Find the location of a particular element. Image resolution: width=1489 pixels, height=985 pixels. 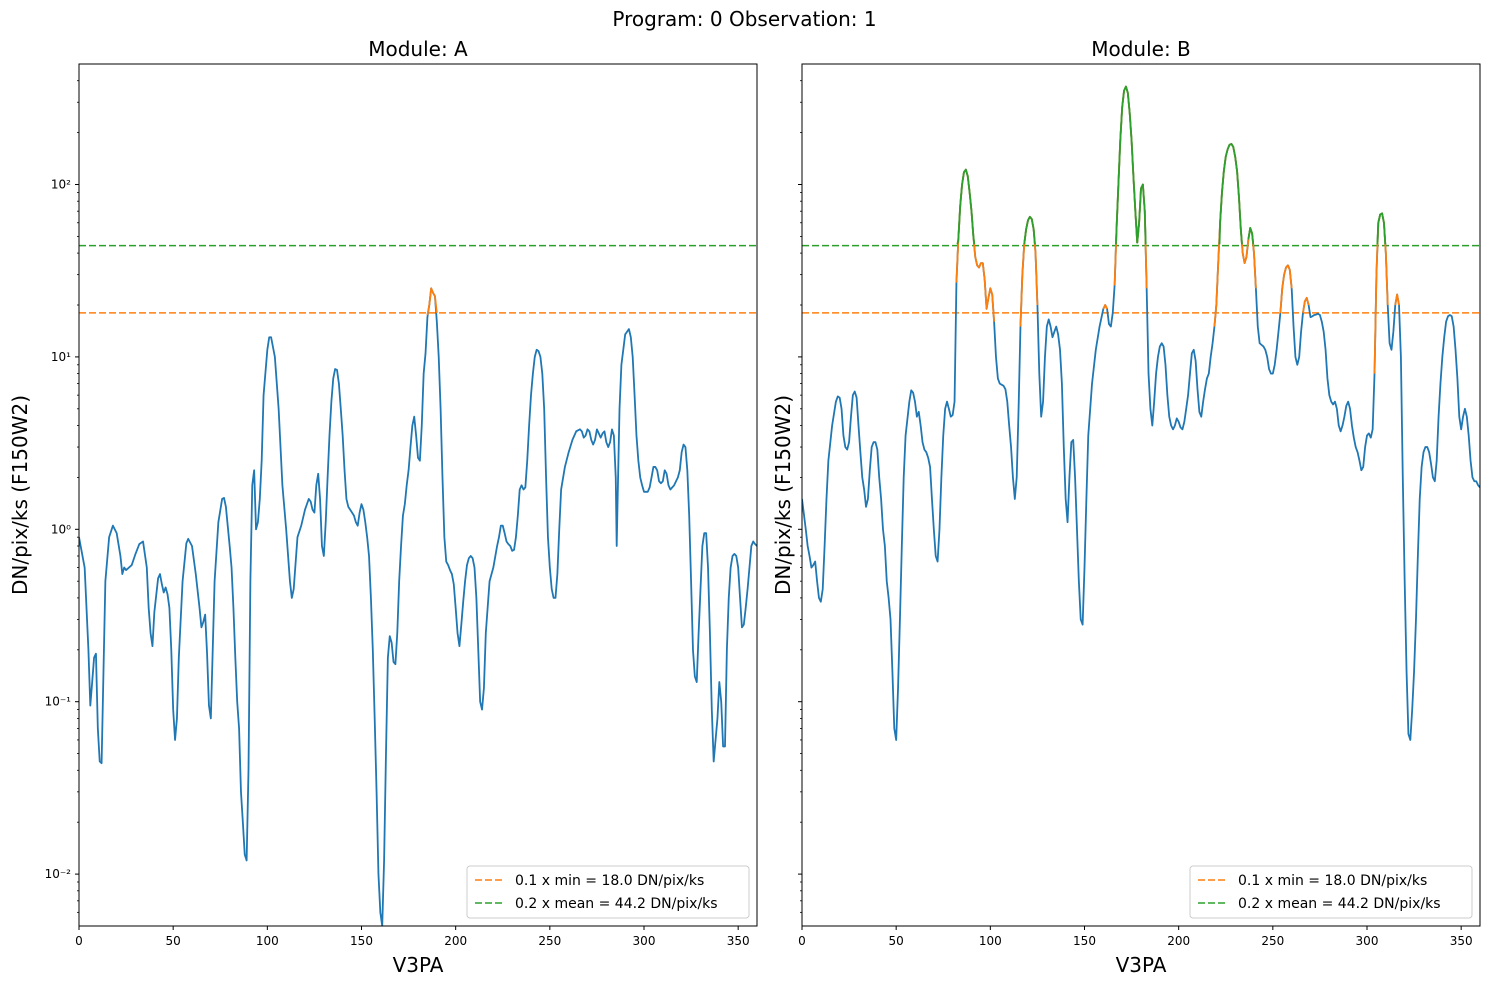

module-a-x-tick-label: 300 is located at coordinates (644, 941).